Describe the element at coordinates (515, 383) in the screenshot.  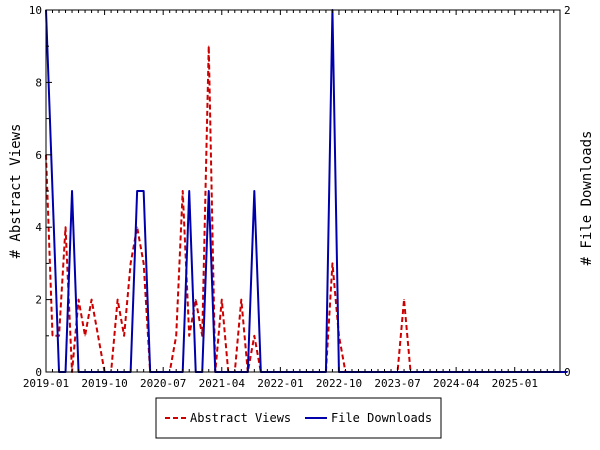
I see `x-tick-label-2025-01: 2025-01` at that location.